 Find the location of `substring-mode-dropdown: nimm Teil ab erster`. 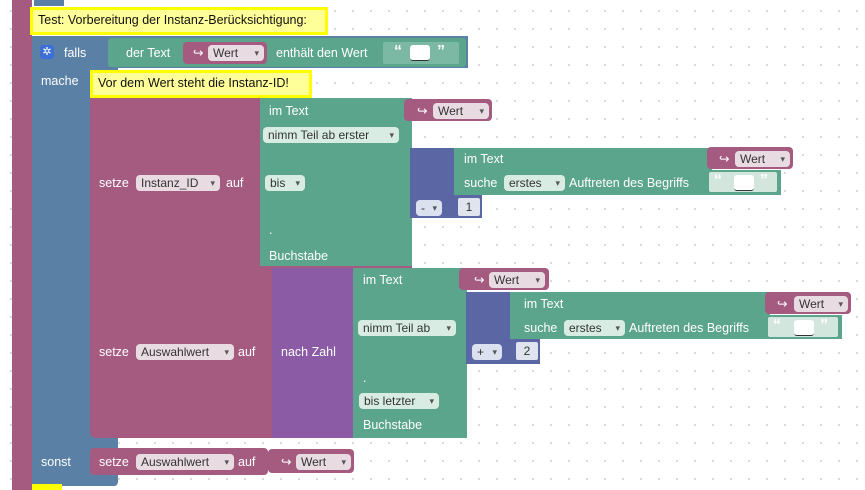

substring-mode-dropdown: nimm Teil ab erster is located at coordinates (331, 135).